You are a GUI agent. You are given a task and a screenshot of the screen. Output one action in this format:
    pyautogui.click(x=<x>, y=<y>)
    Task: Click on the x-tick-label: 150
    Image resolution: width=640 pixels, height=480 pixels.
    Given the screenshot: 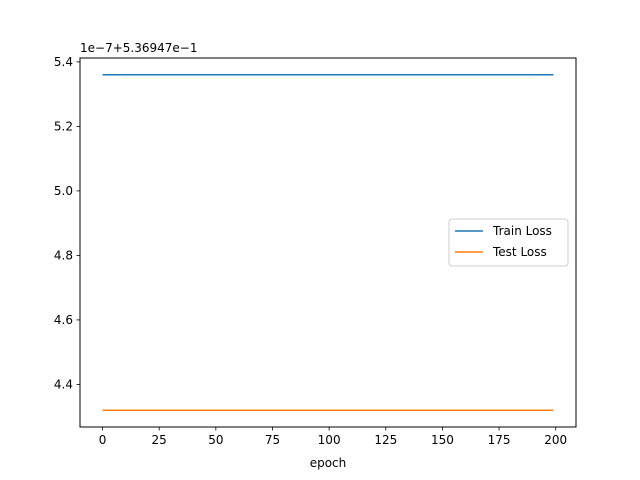 What is the action you would take?
    pyautogui.click(x=442, y=440)
    